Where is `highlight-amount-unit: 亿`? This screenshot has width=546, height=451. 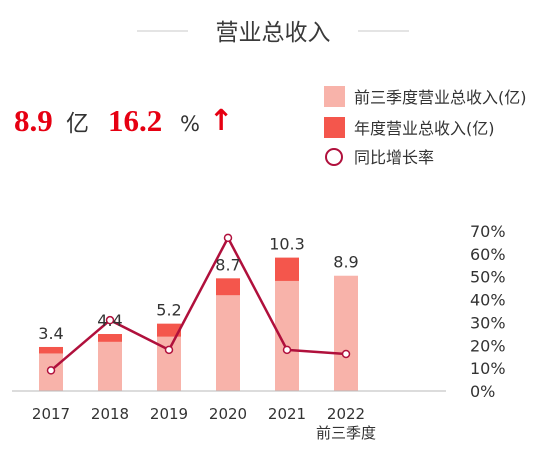 highlight-amount-unit: 亿 is located at coordinates (77, 124).